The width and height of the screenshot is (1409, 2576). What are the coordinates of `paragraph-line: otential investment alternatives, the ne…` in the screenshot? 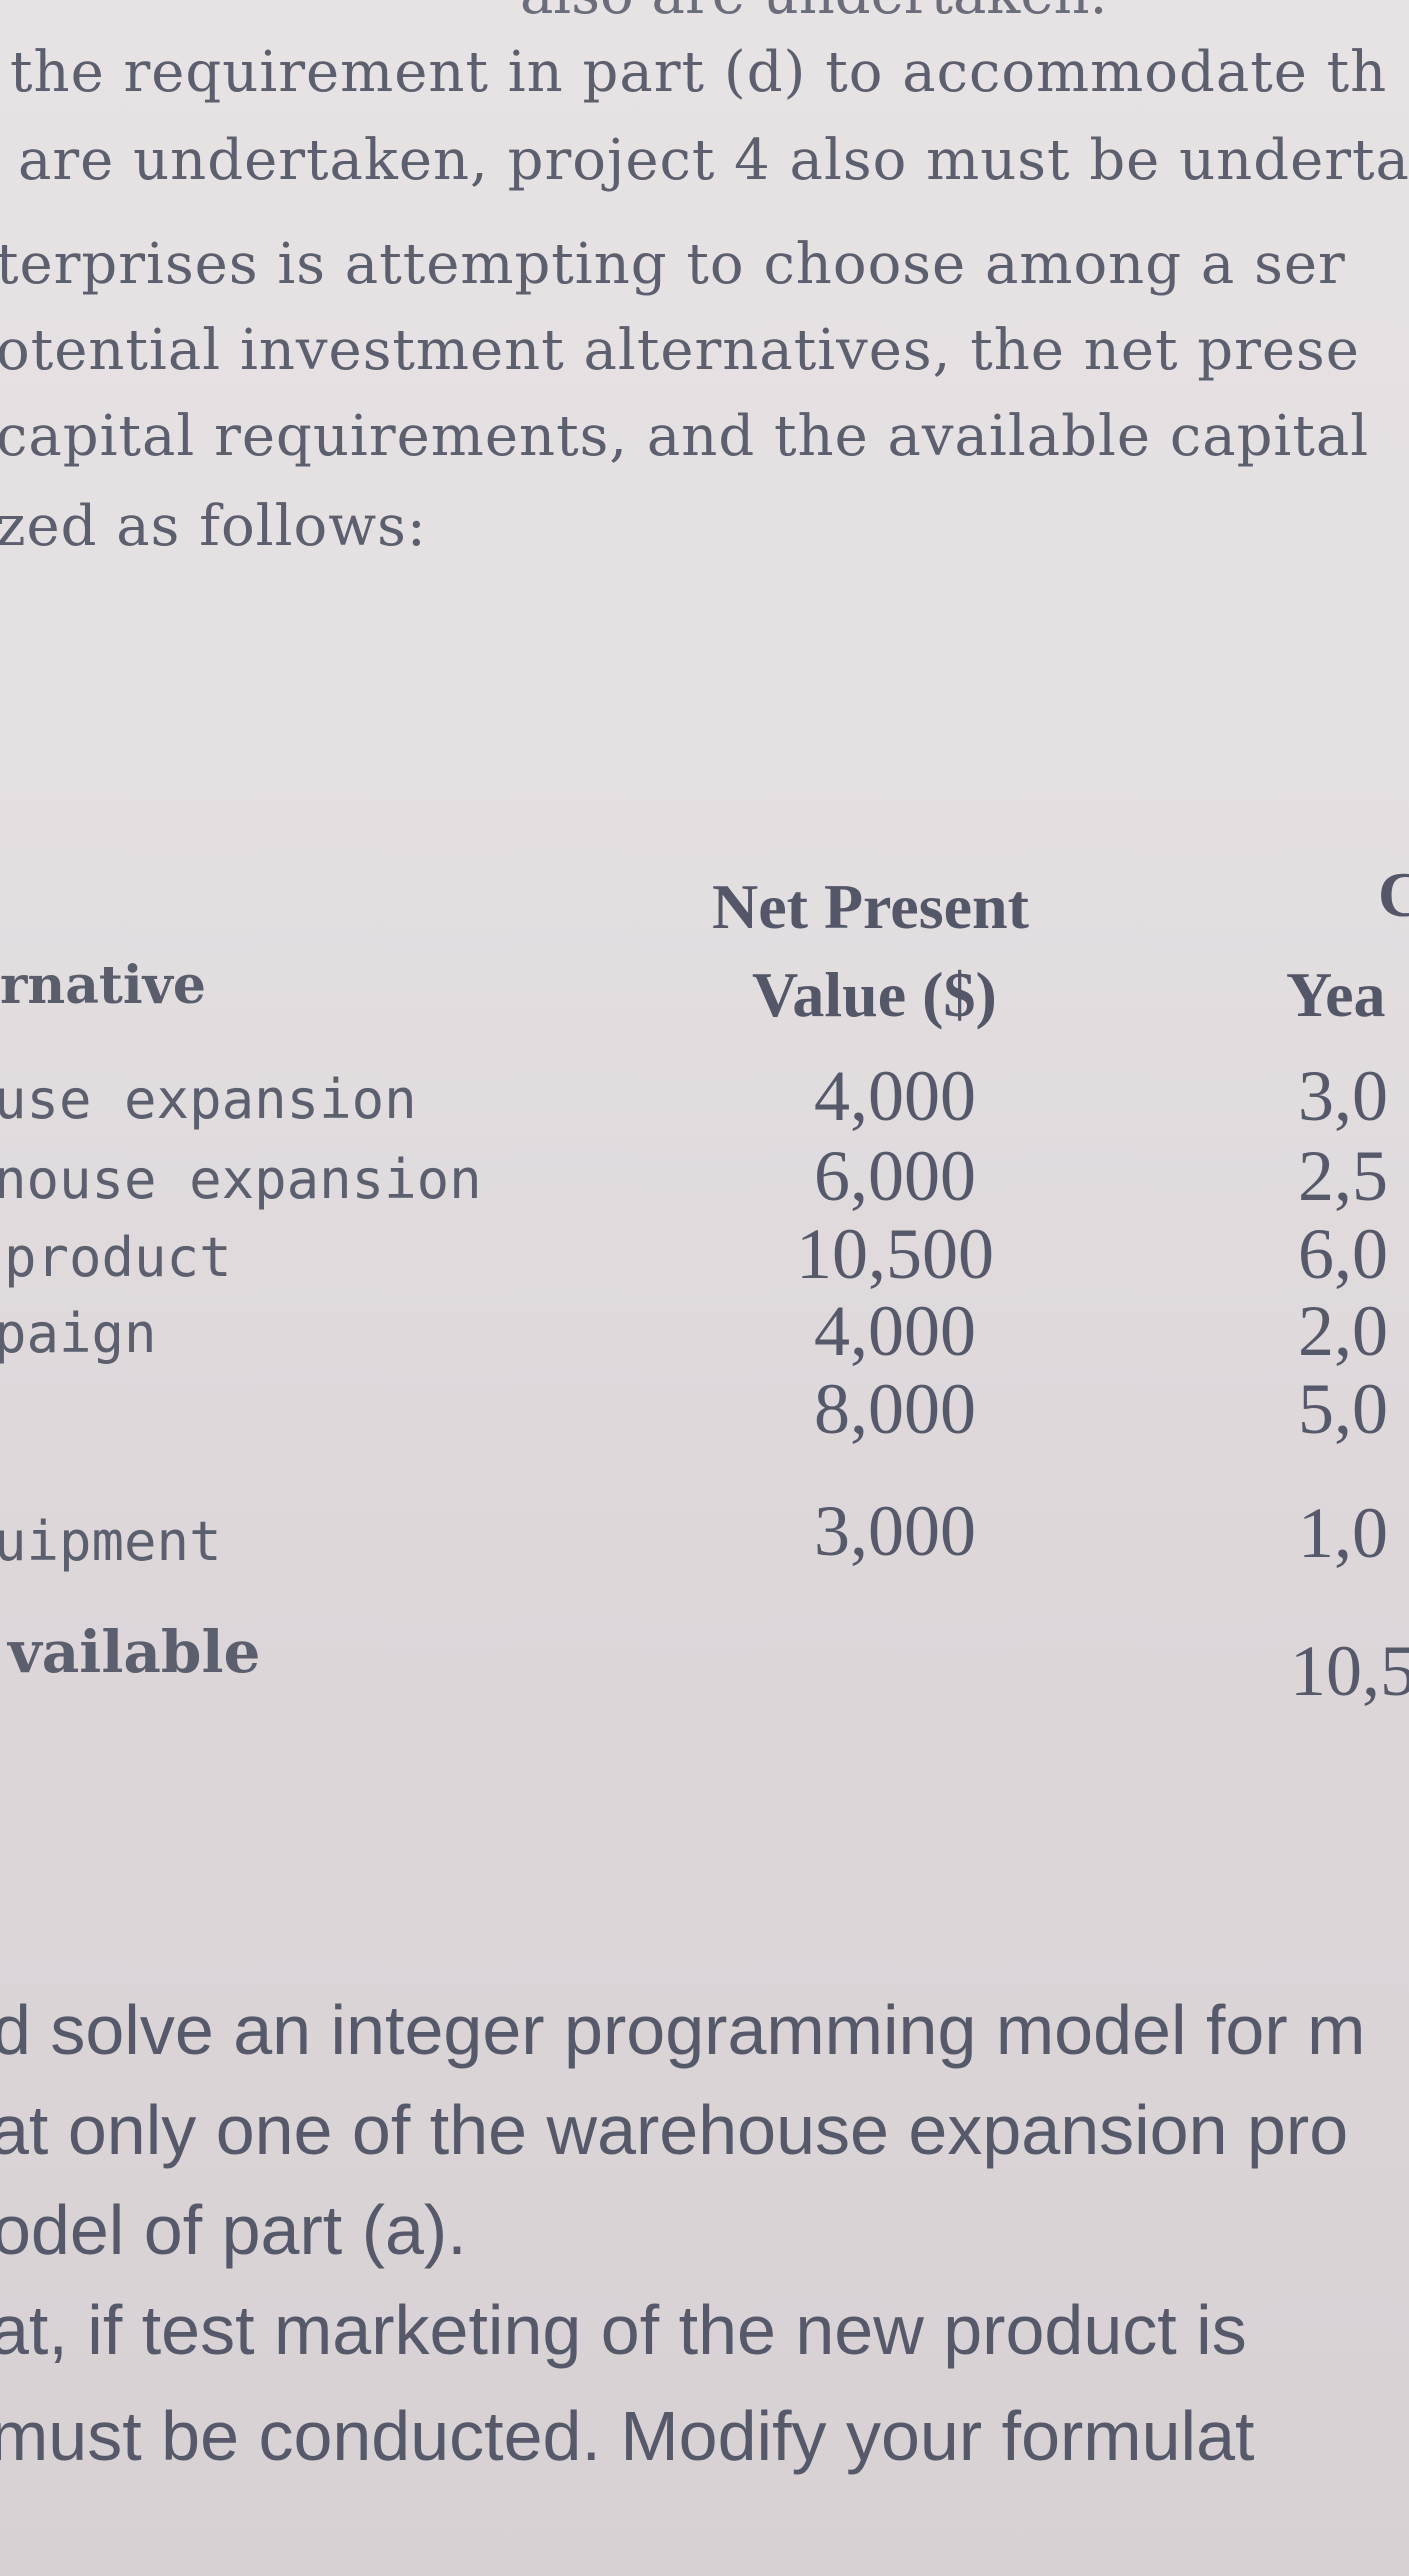 It's located at (680, 350).